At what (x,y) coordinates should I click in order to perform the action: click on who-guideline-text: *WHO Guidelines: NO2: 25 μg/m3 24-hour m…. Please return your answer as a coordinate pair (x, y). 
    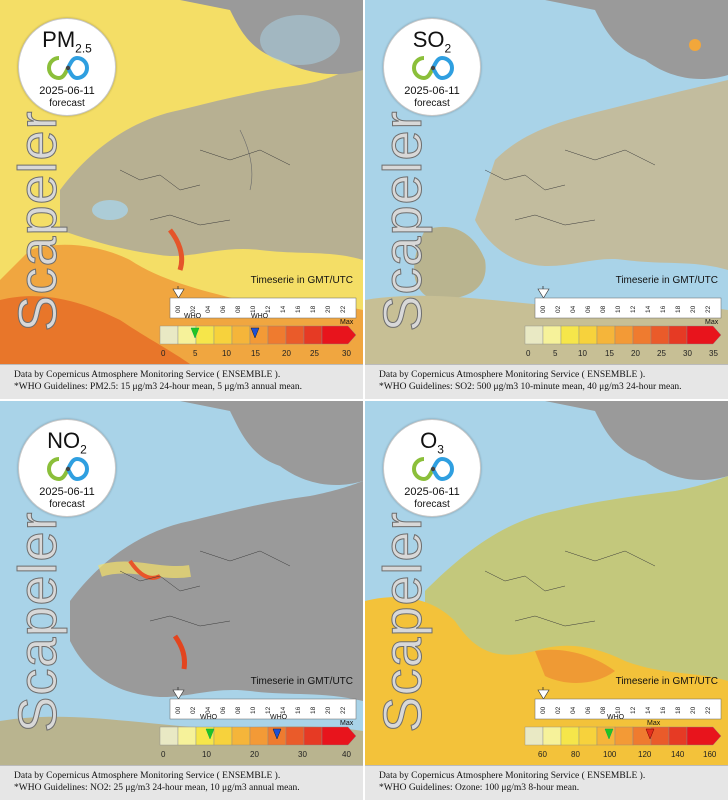
    Looking at the image, I should click on (157, 788).